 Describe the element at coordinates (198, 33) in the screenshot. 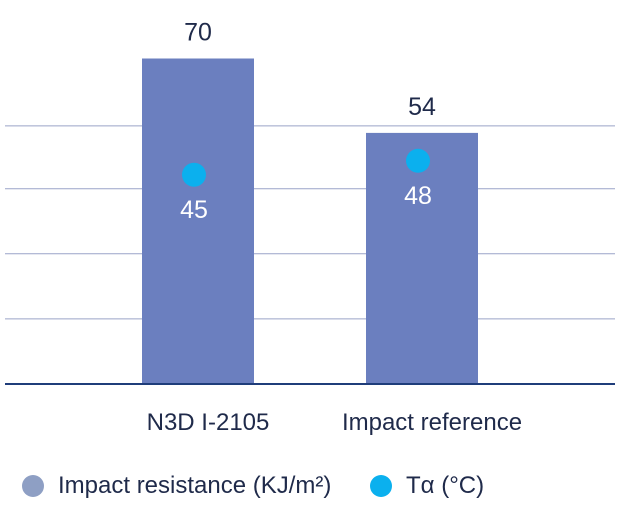

I see `bar-value-label-1: 70` at that location.